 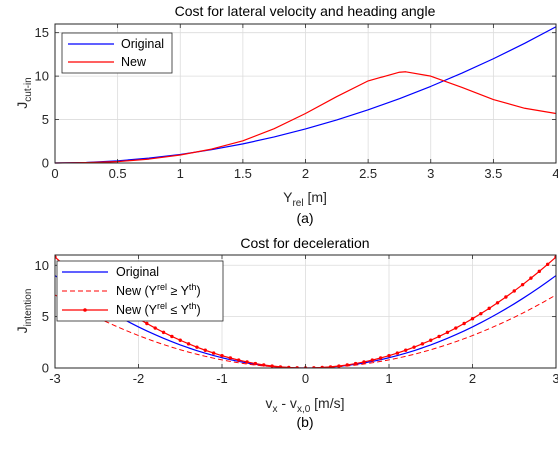 What do you see at coordinates (193, 306) in the screenshot?
I see `legend-le-sup2: th` at bounding box center [193, 306].